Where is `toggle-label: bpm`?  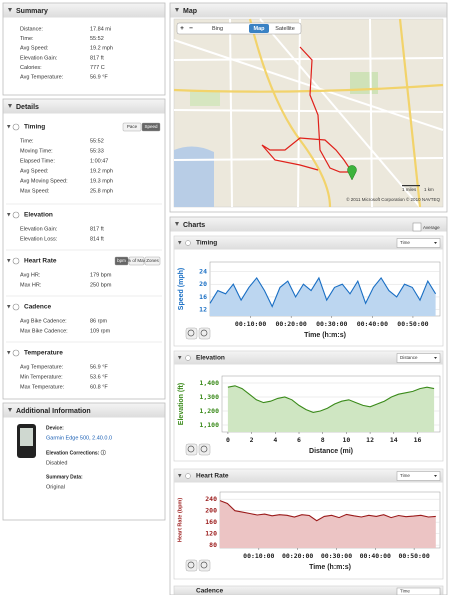 toggle-label: bpm is located at coordinates (121, 260).